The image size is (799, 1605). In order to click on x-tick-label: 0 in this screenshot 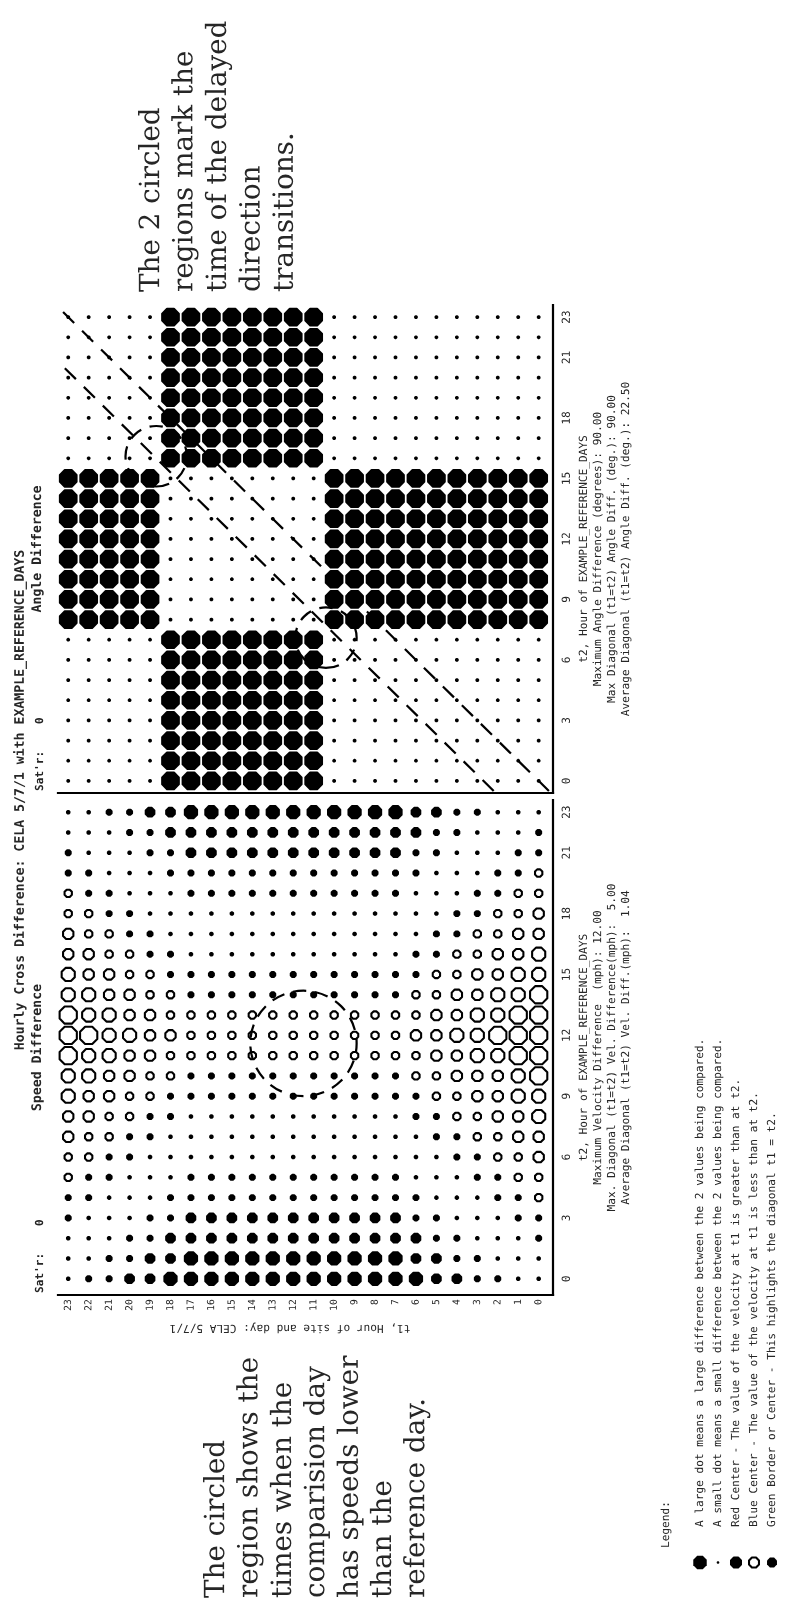, I will do `click(538, 1302)`.